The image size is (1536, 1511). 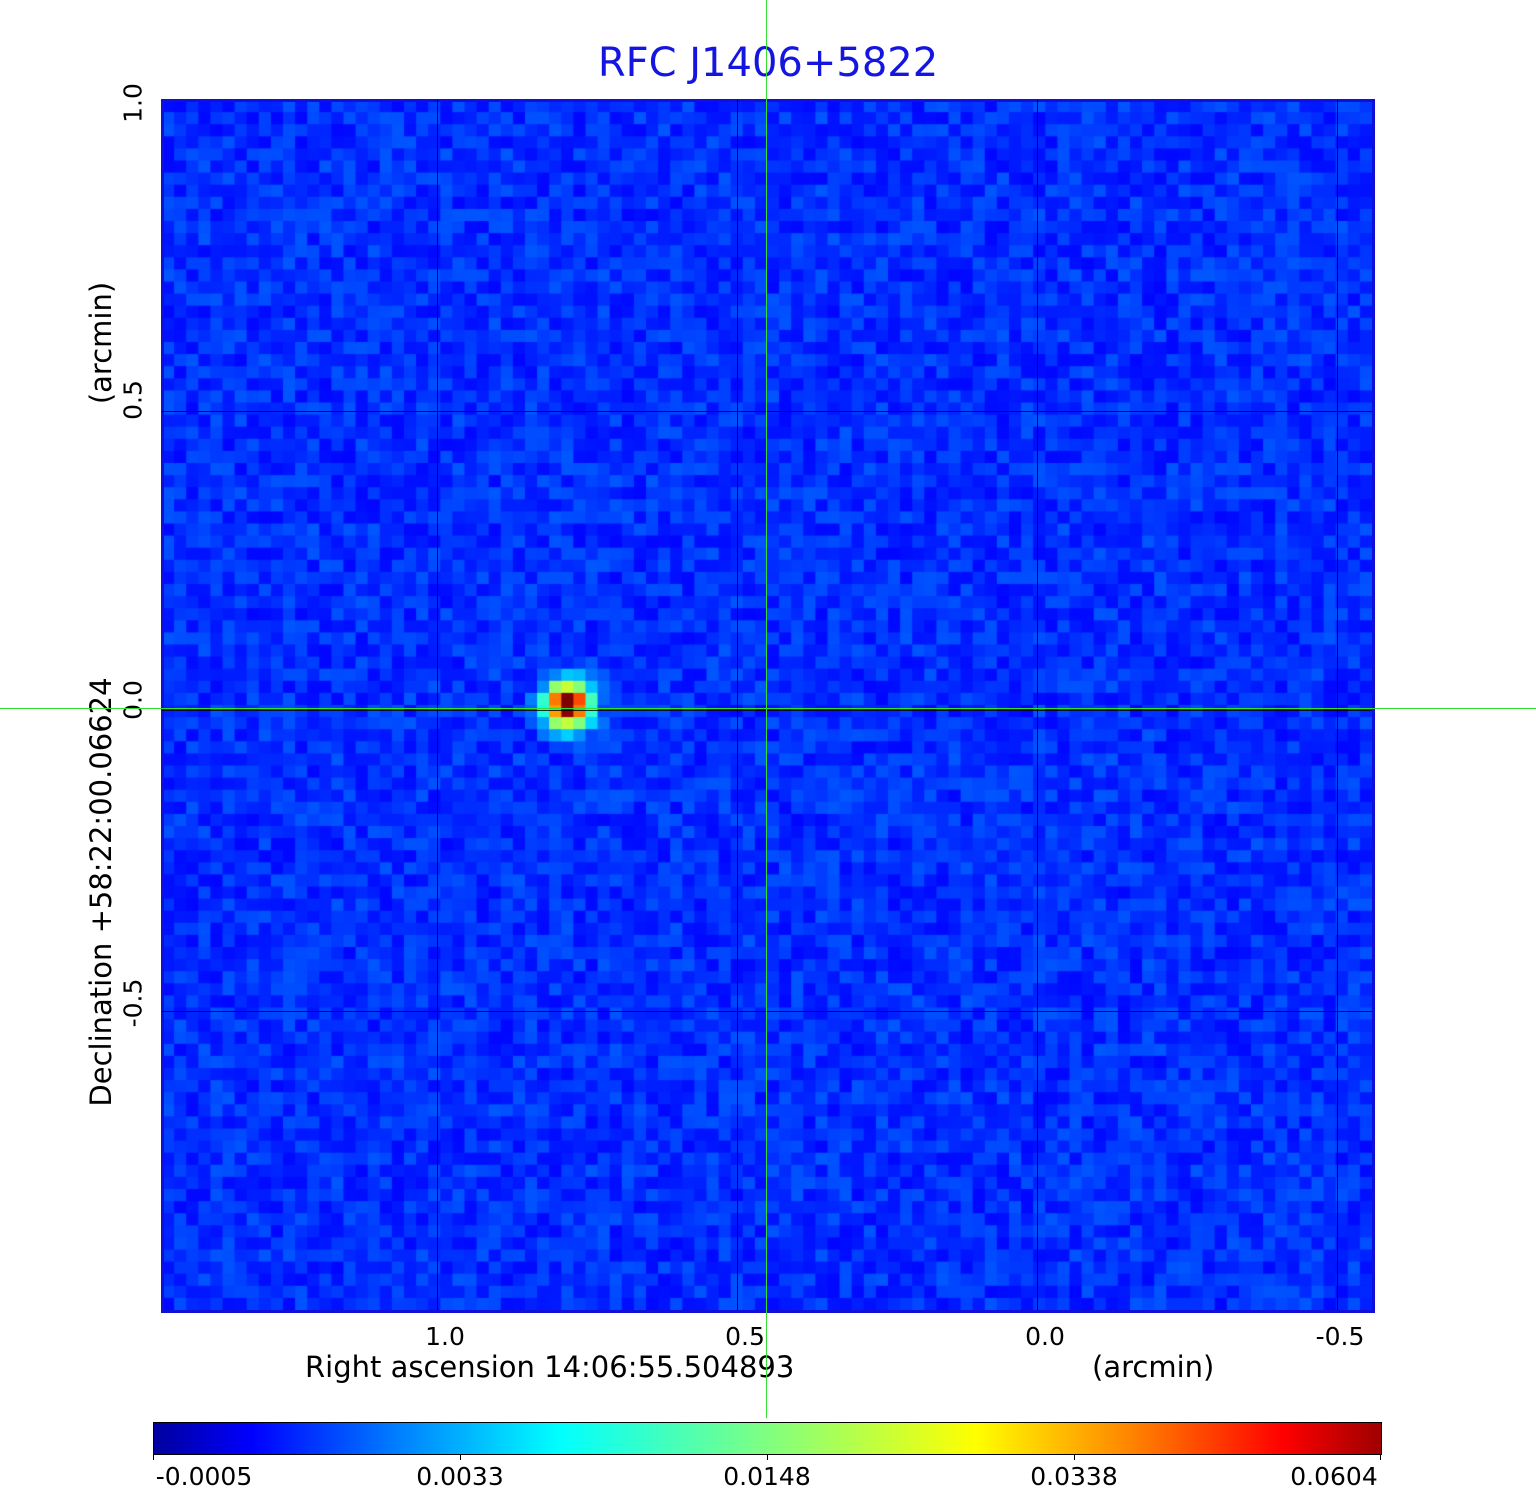 What do you see at coordinates (460, 1476) in the screenshot?
I see `colorbar-label: 0.0033` at bounding box center [460, 1476].